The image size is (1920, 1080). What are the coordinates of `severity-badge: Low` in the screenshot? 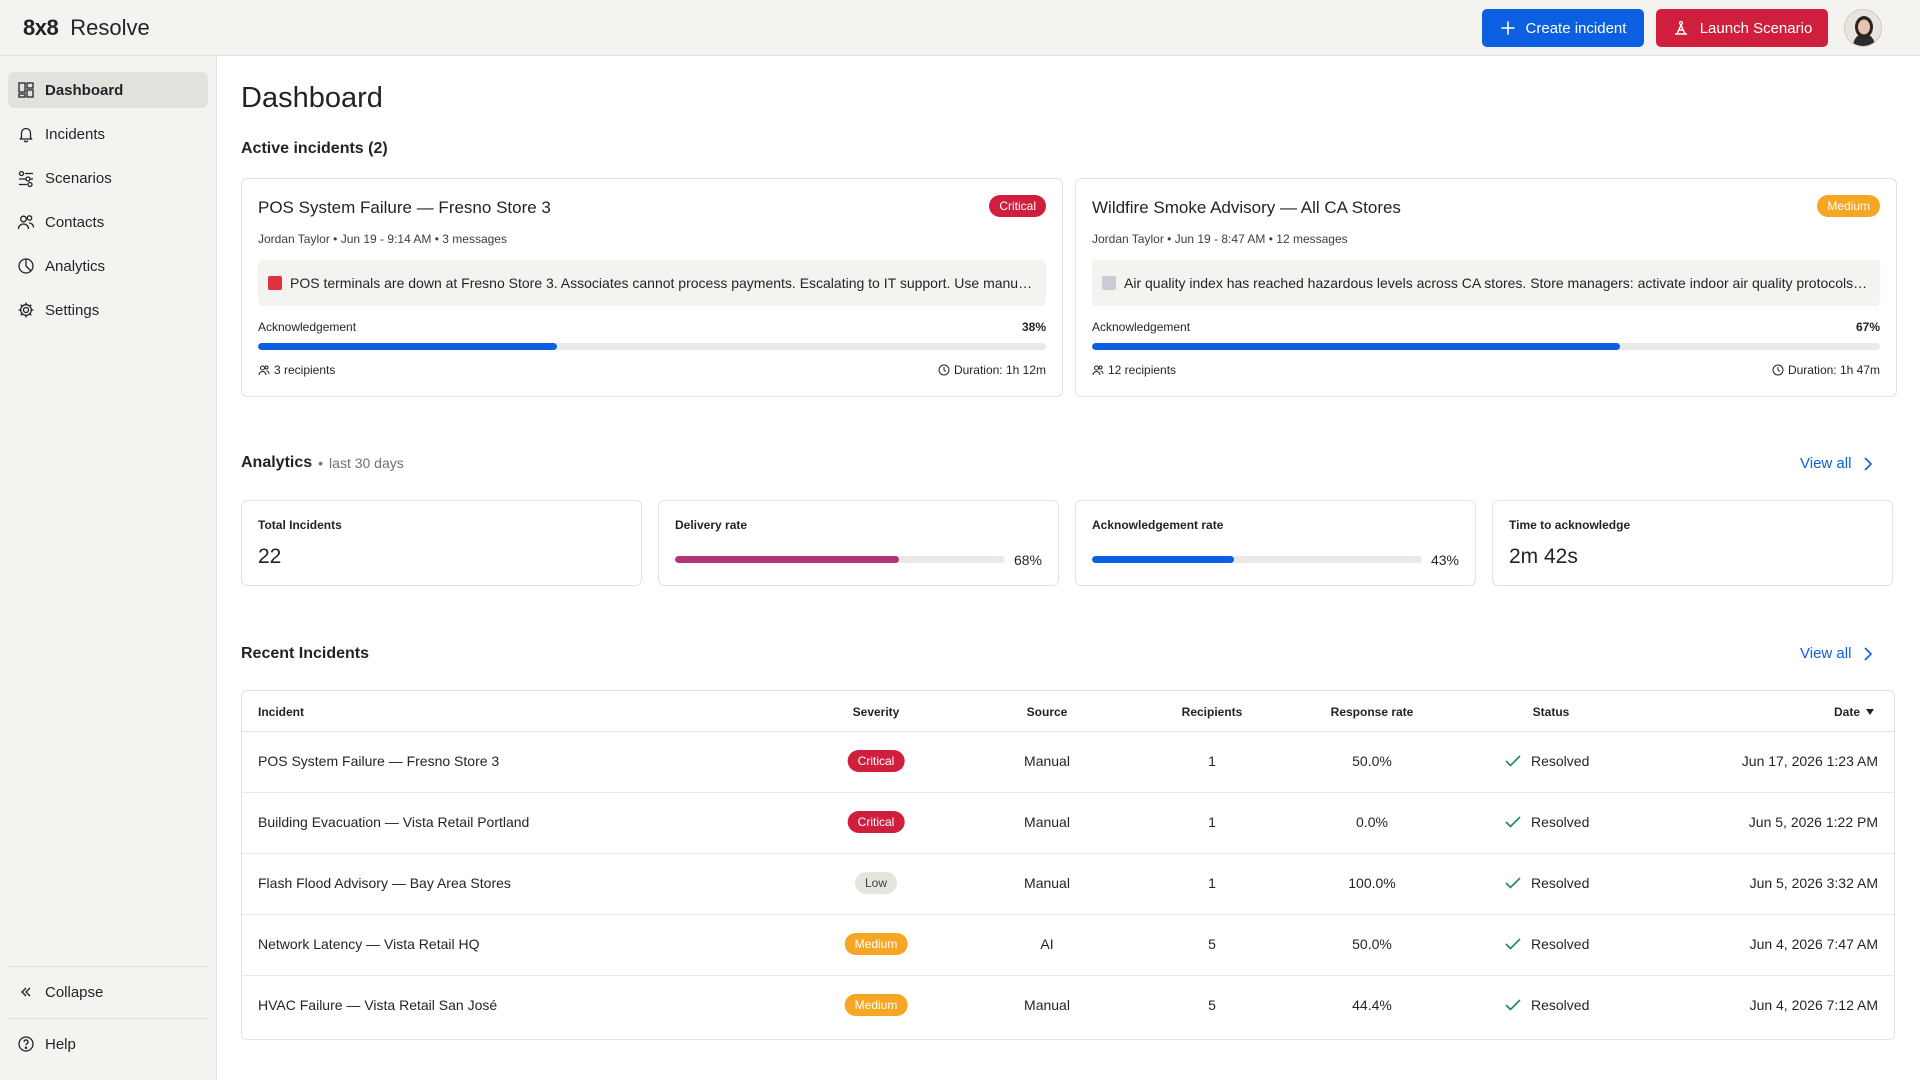 It's located at (876, 883).